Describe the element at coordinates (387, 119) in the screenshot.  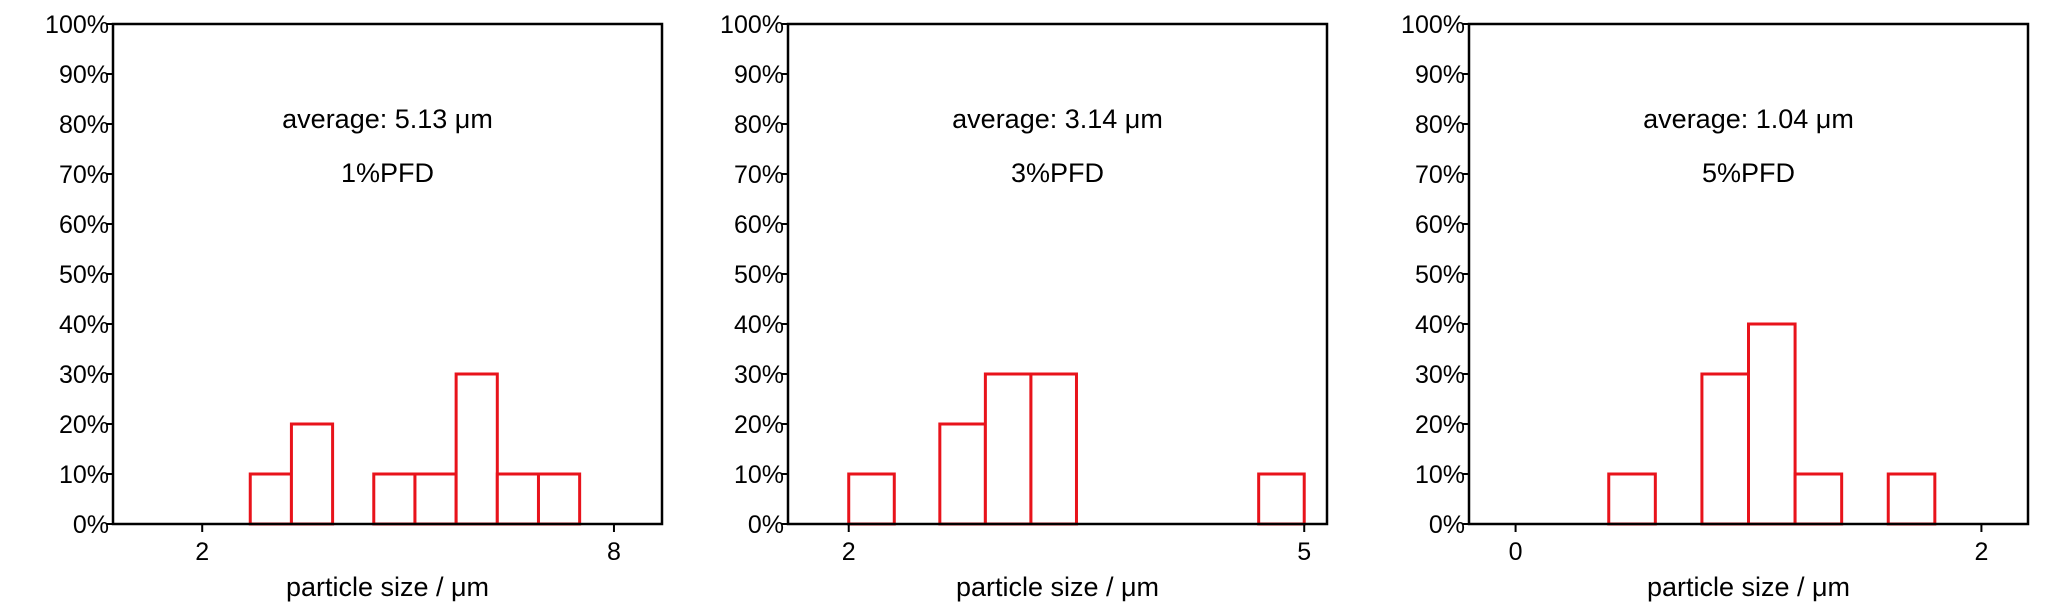
I see `average-annotation: average: 5.13 μm` at that location.